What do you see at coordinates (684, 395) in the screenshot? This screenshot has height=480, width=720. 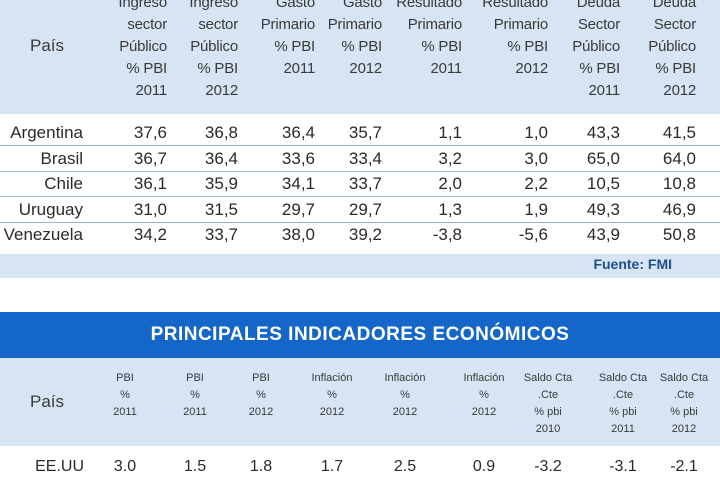 I see `header-line: .Cte` at bounding box center [684, 395].